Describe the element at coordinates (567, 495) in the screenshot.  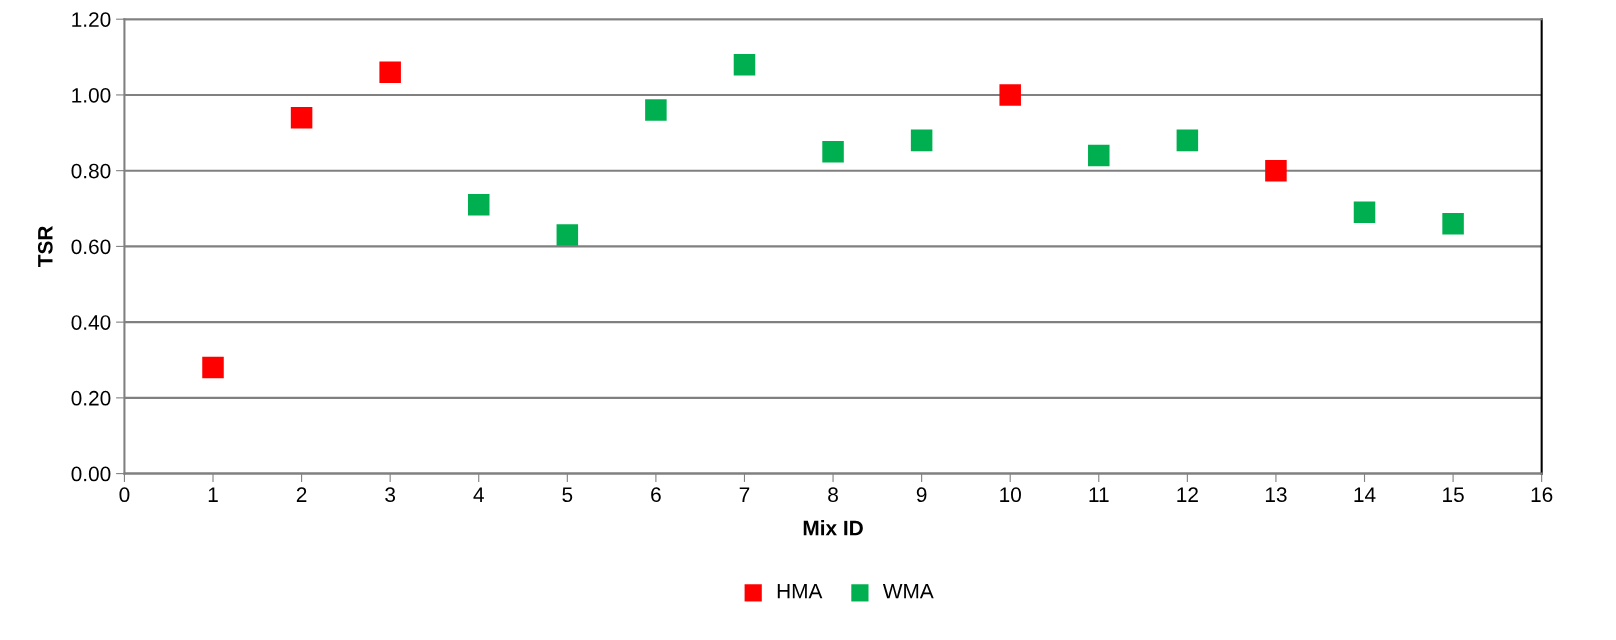
I see `x-tick-label: 5` at that location.